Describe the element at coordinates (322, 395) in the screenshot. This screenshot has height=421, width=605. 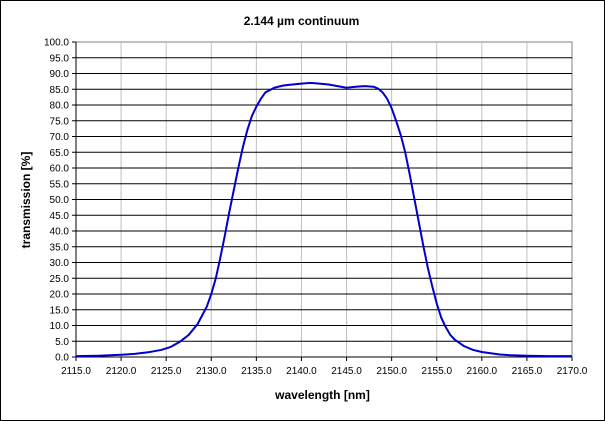
I see `x-axis-title: wavelength [nm]` at that location.